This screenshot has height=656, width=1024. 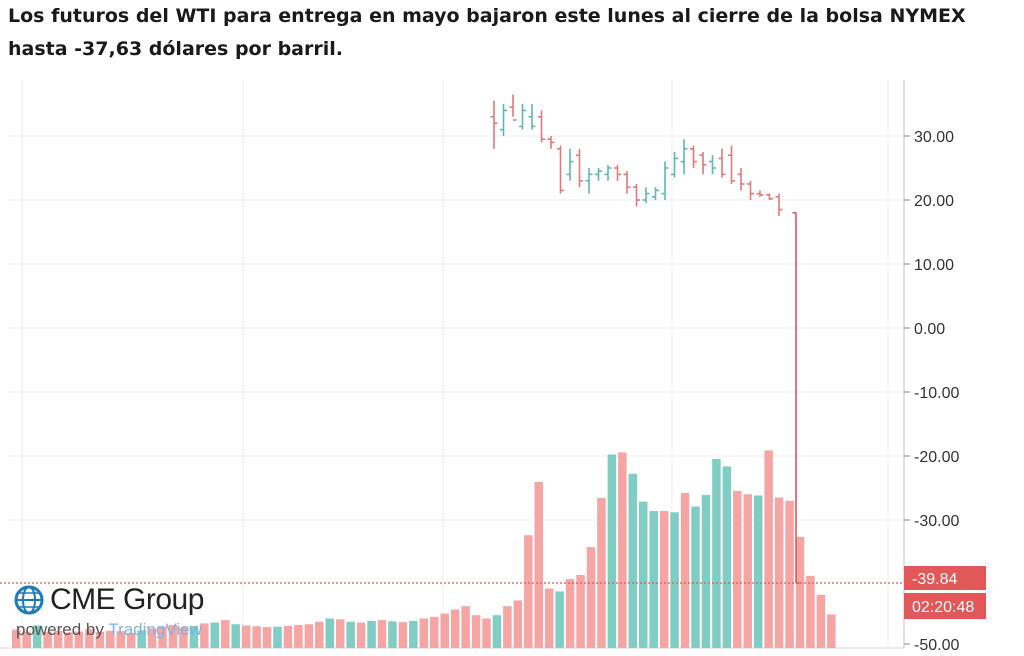 I want to click on powered-by-label: powered by, so click(x=60, y=629).